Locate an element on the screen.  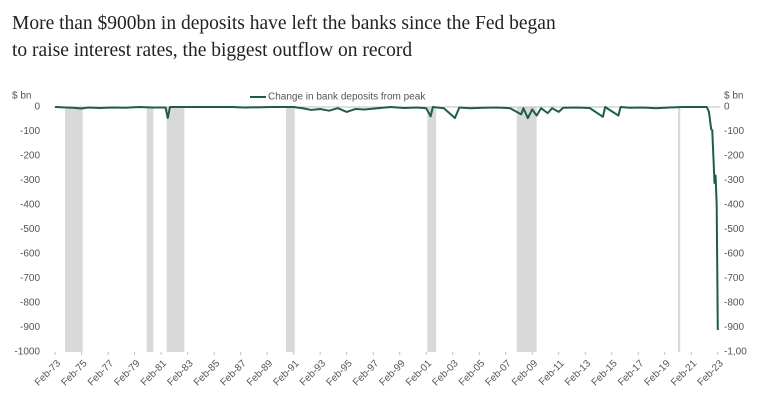
y-tick-label: -400 is located at coordinates (30, 205).